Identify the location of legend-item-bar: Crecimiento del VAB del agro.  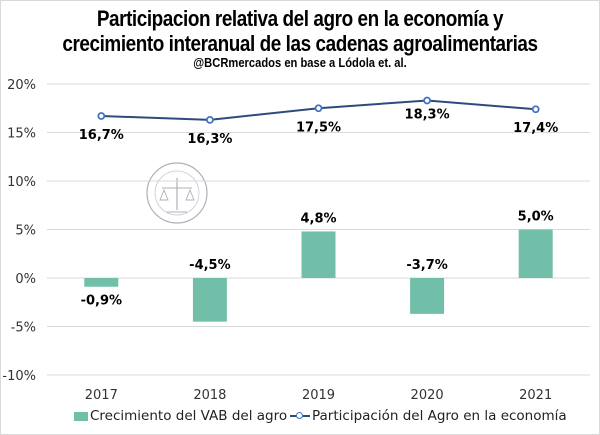
(180, 416).